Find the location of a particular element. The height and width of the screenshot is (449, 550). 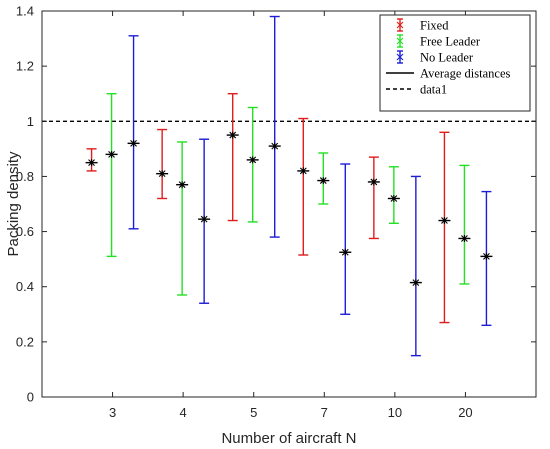

legend-item-average-distances: Average distances is located at coordinates (448, 74).